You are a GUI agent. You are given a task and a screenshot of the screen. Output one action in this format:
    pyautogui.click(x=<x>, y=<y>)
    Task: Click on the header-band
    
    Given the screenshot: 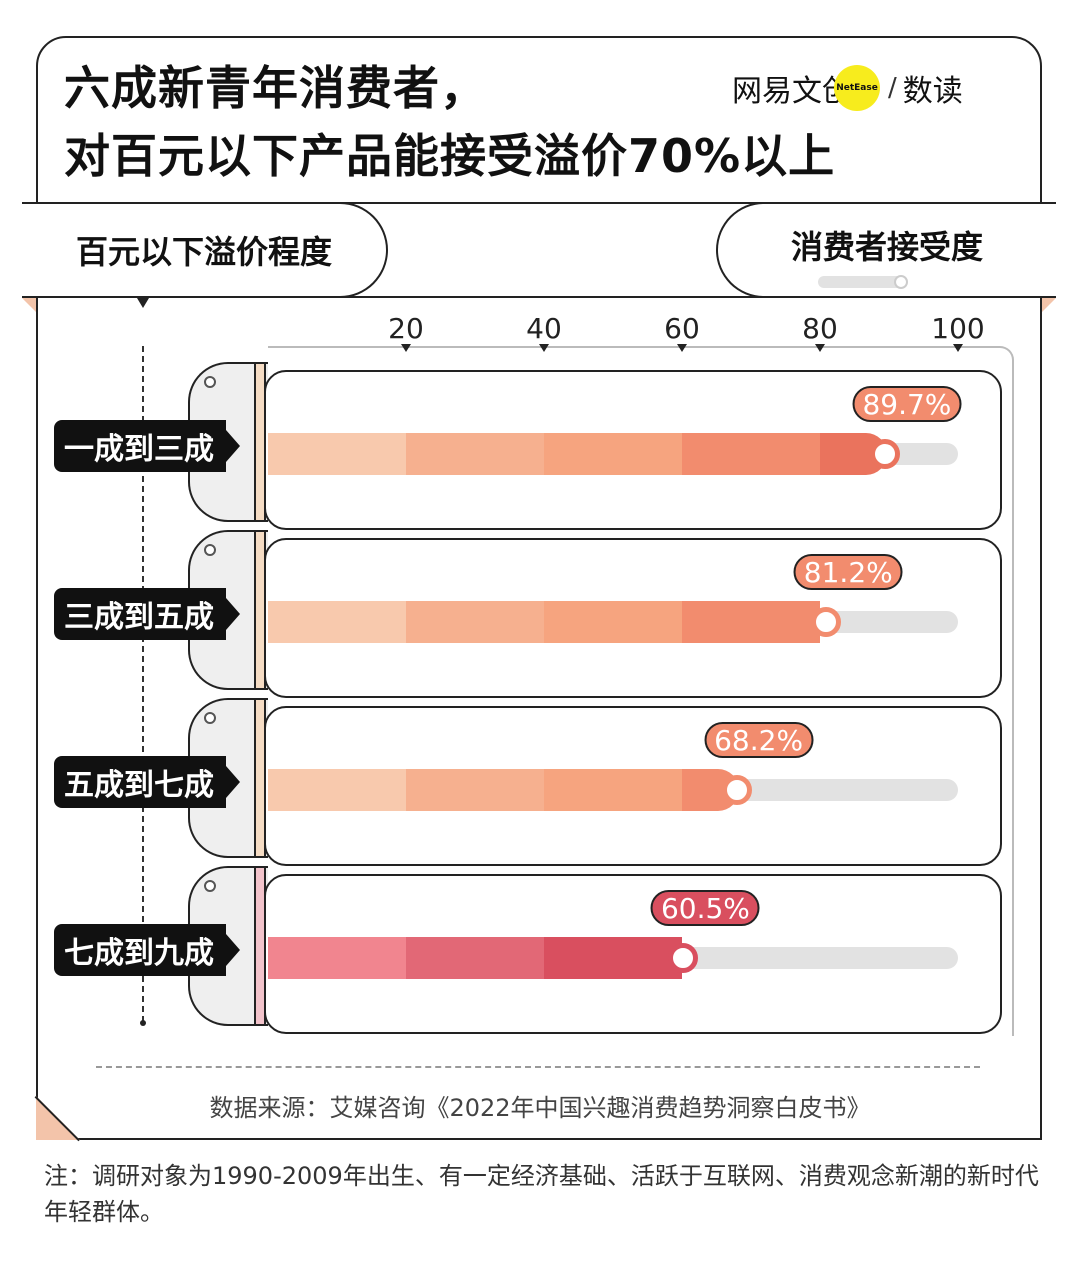 What is the action you would take?
    pyautogui.click(x=539, y=250)
    